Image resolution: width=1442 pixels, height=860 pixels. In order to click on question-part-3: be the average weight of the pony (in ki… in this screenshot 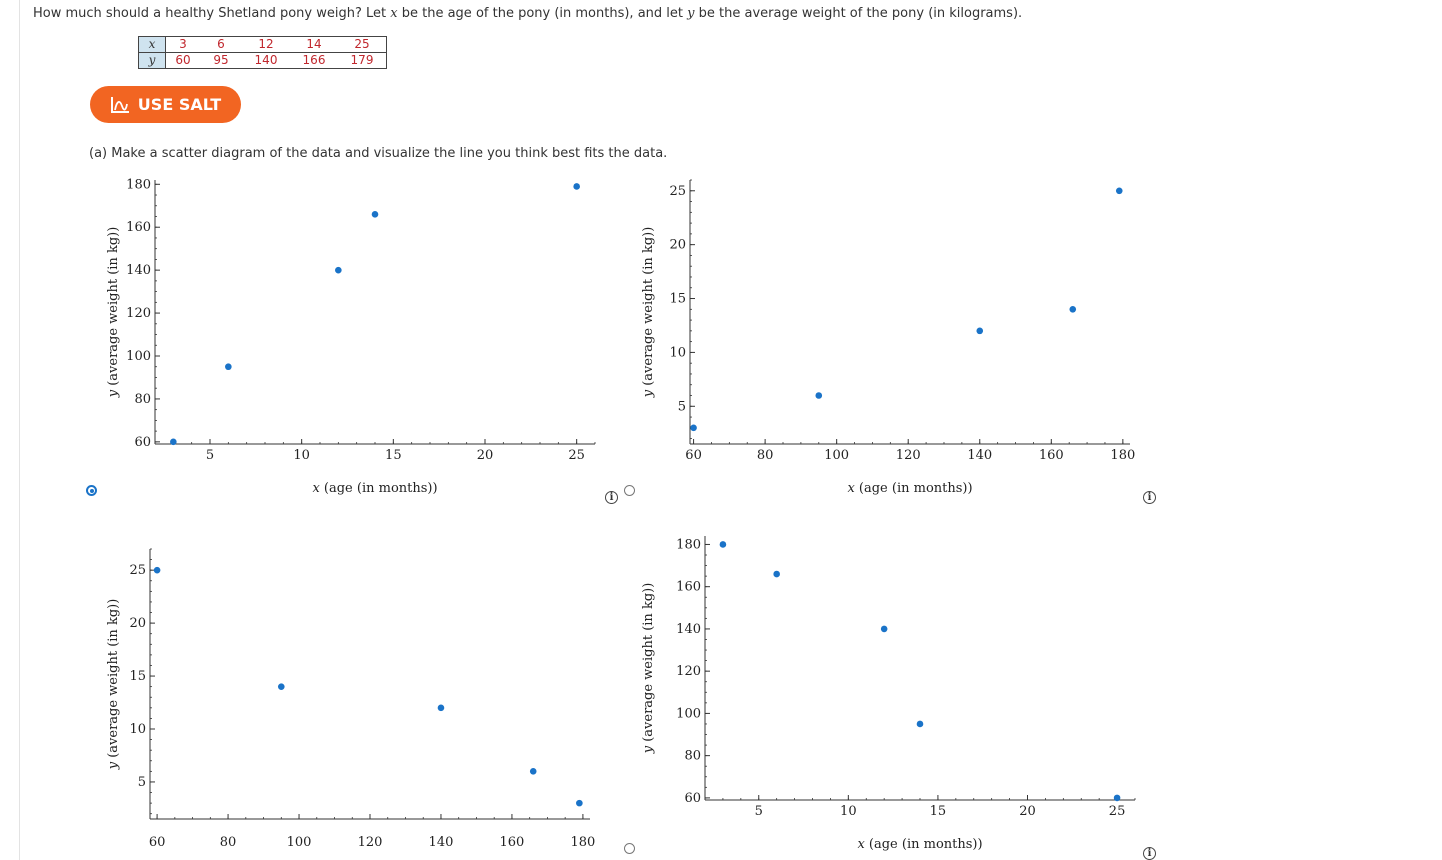, I will do `click(858, 13)`.